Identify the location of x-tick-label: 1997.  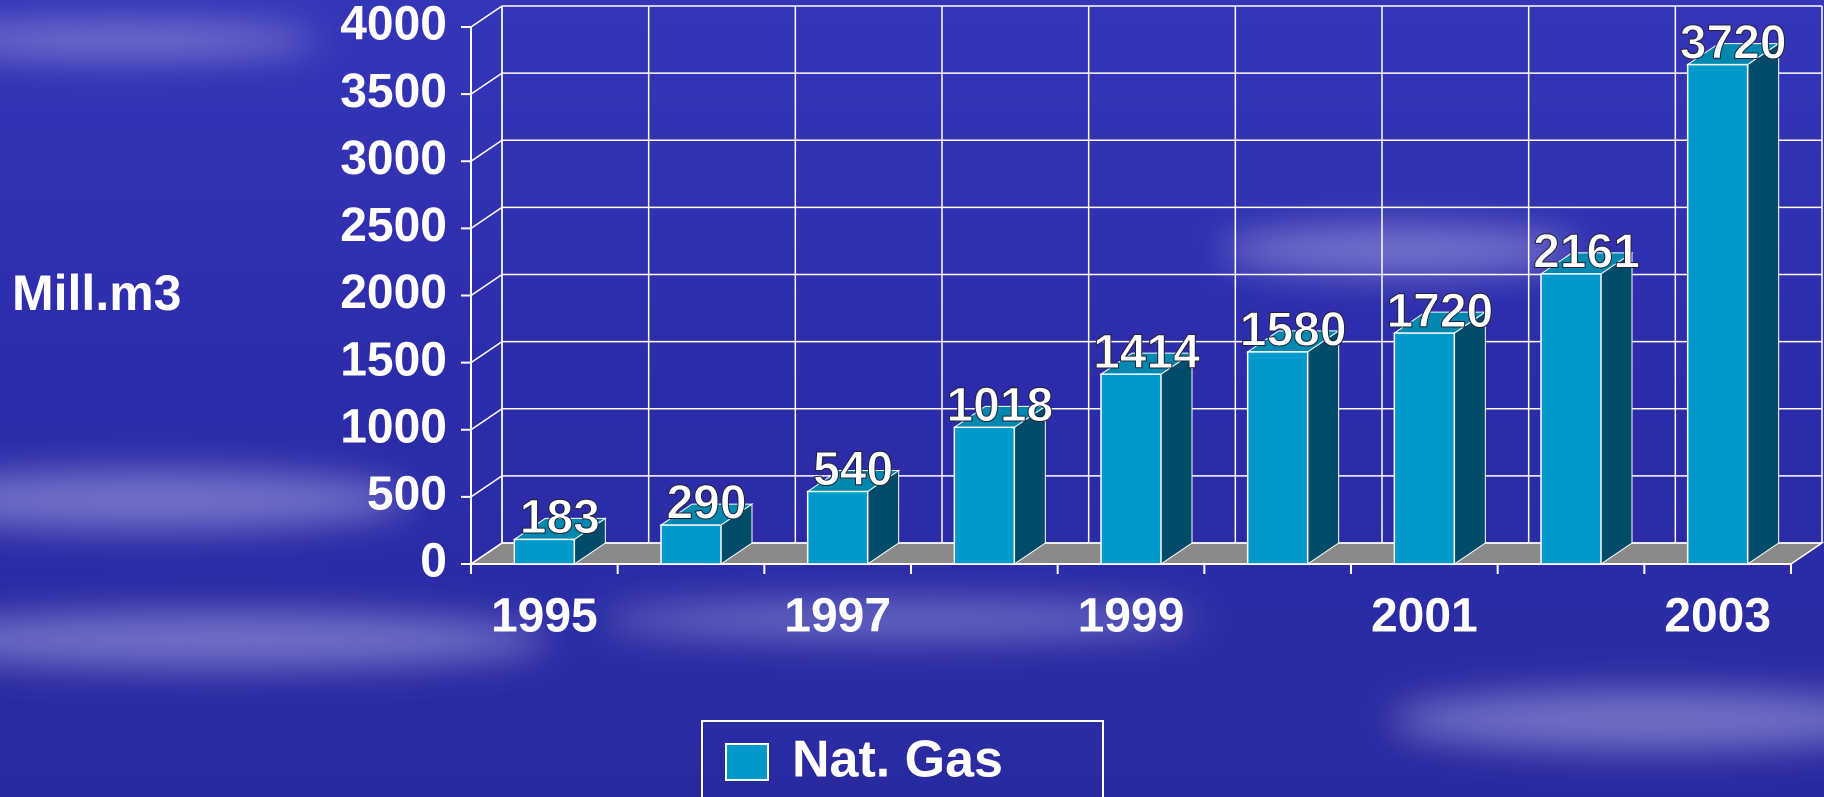
(837, 616).